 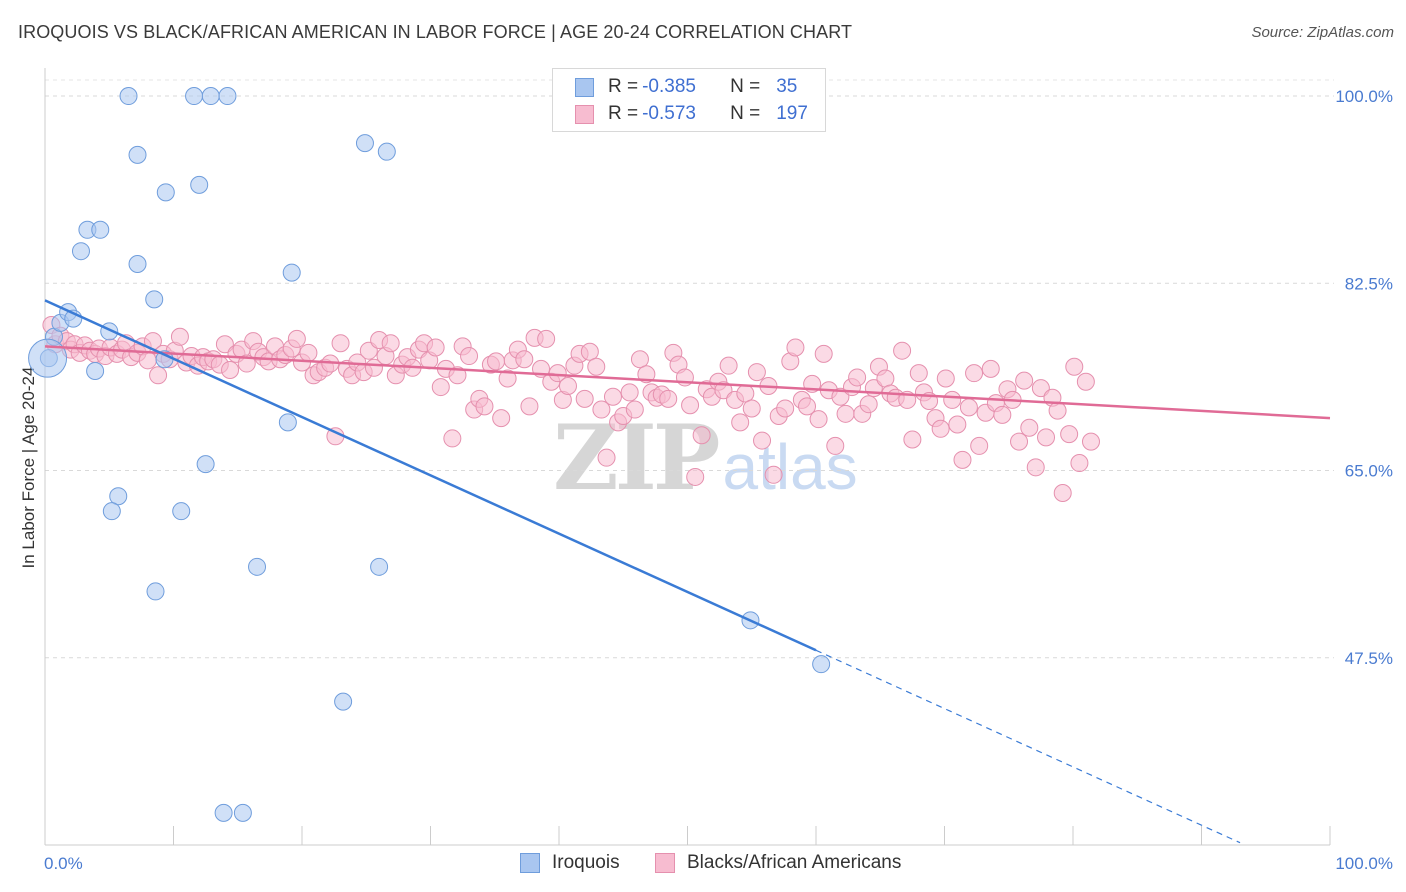 I want to click on legend-swatch-iroquois, so click(x=584, y=87).